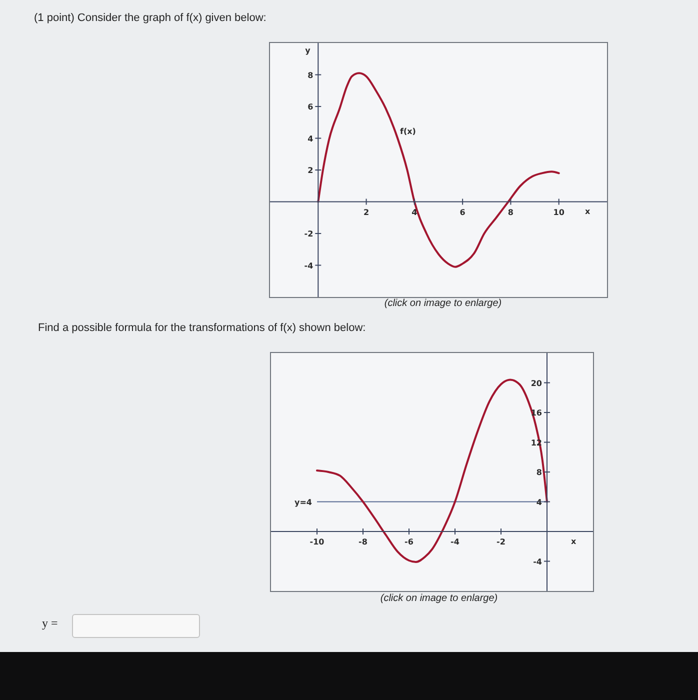 This screenshot has width=698, height=700. Describe the element at coordinates (303, 502) in the screenshot. I see `ref-line-label: y=4` at that location.